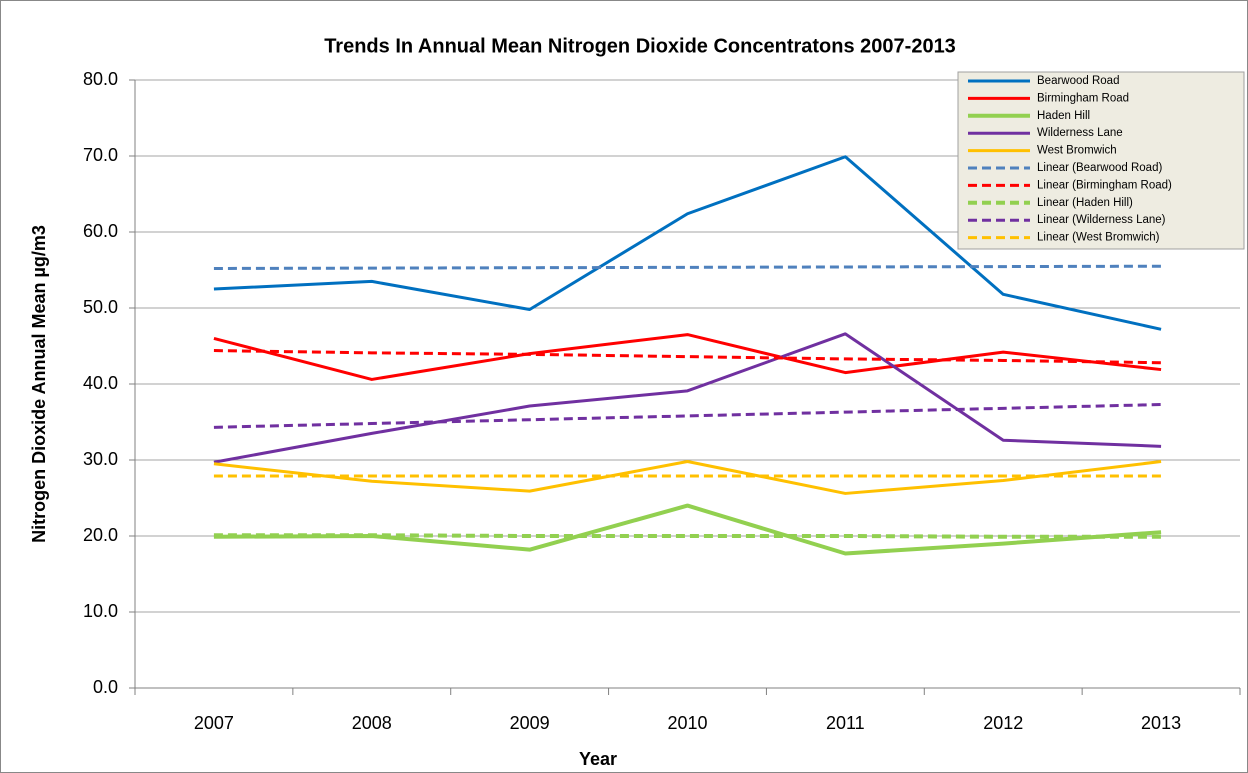 This screenshot has height=773, width=1248. I want to click on y-tick-label: 0.0, so click(105, 687).